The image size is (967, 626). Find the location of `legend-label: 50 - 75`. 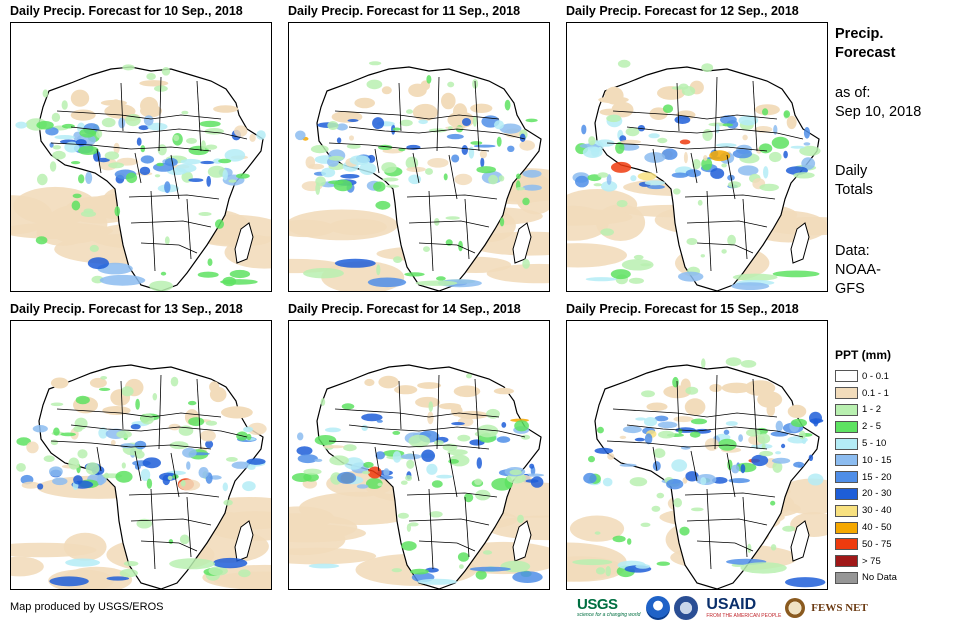

legend-label: 50 - 75 is located at coordinates (877, 544).